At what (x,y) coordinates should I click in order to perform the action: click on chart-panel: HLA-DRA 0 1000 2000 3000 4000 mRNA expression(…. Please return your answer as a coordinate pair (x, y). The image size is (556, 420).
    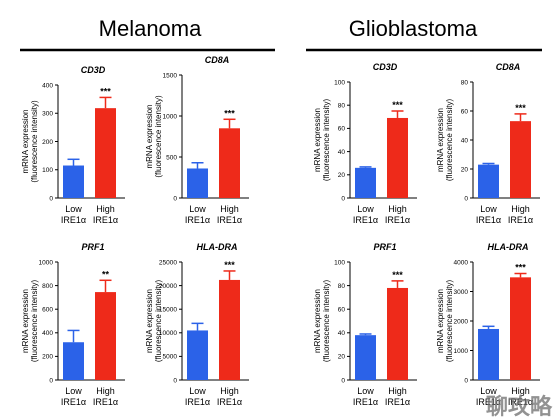
    Looking at the image, I should click on (488, 324).